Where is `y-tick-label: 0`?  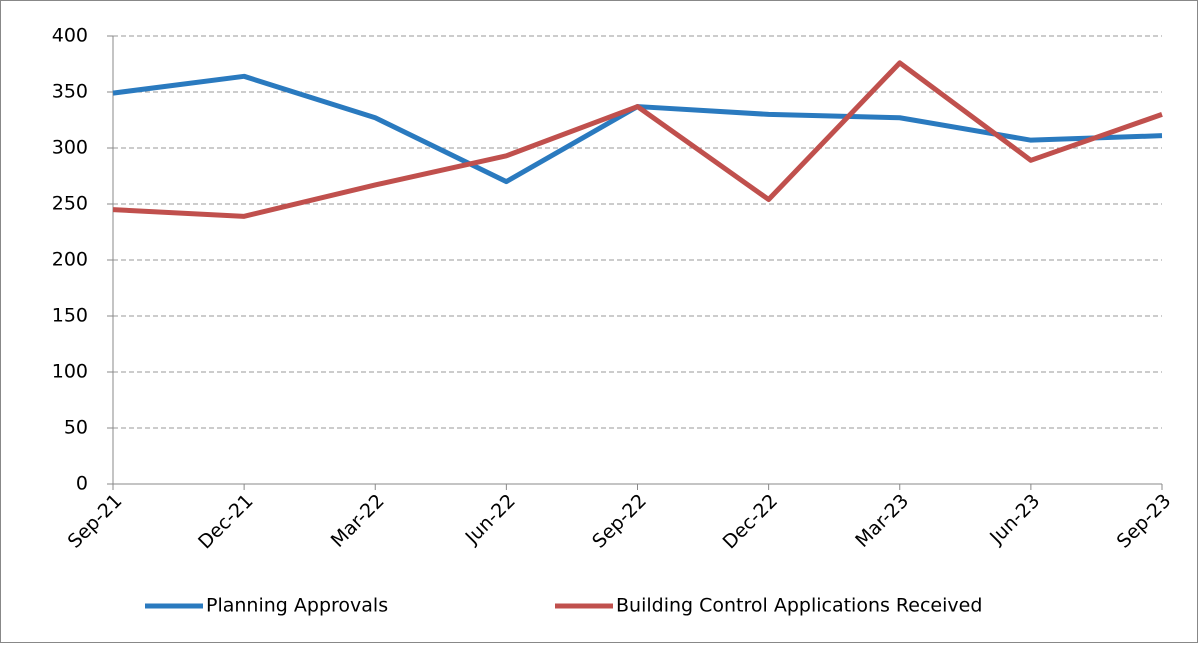 y-tick-label: 0 is located at coordinates (82, 484).